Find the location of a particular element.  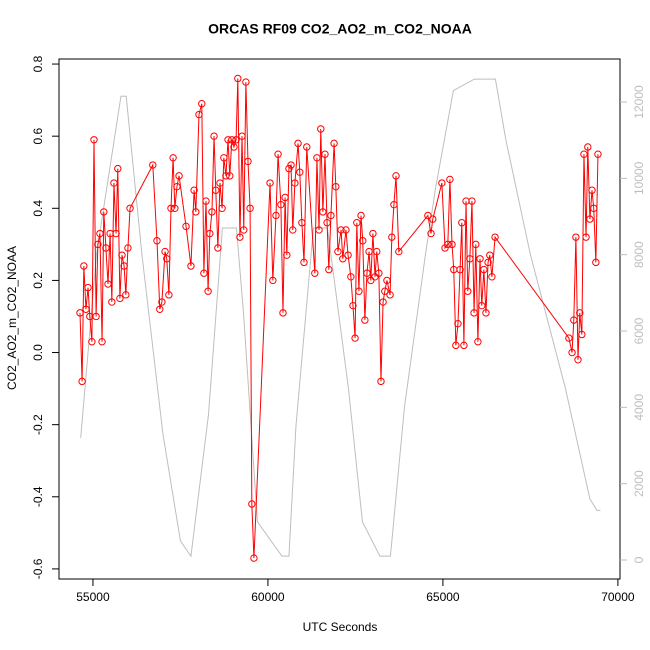

y2-tick-label: 8000 is located at coordinates (639, 254).